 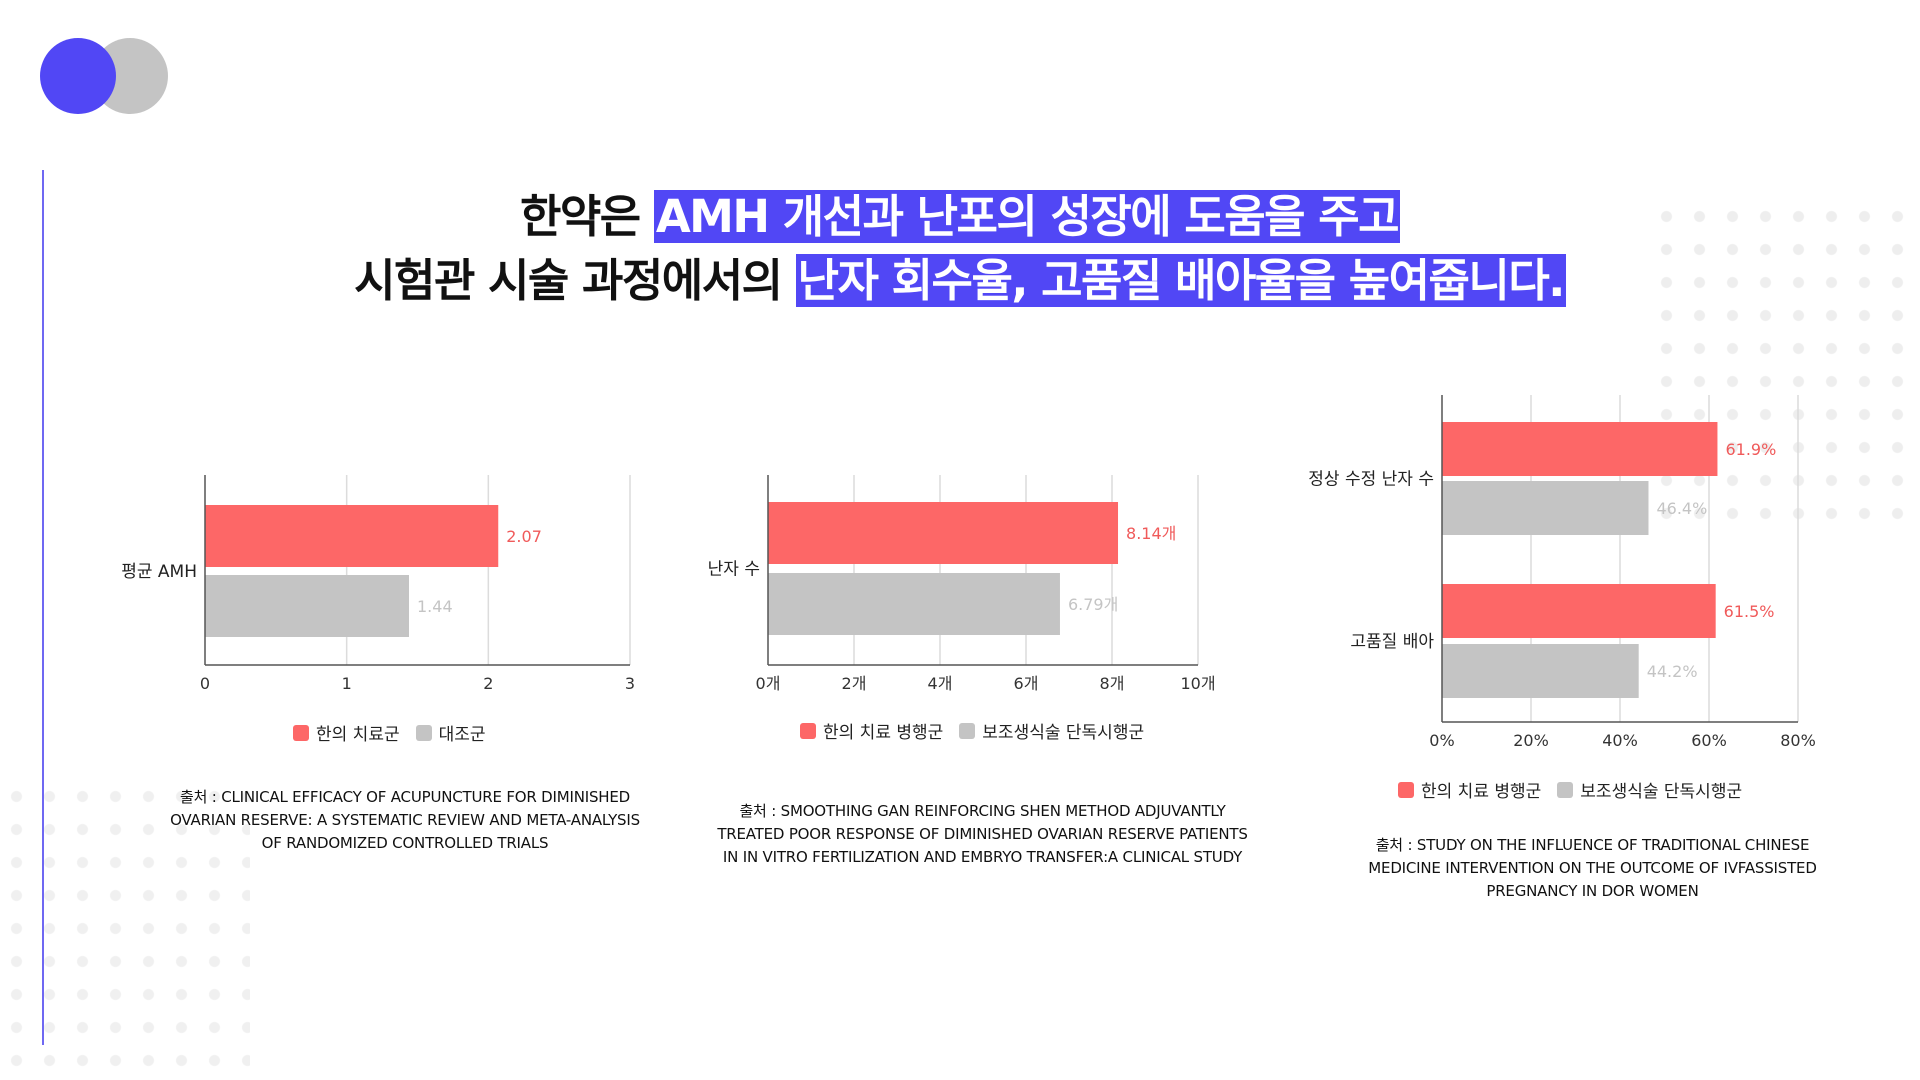 I want to click on category-label: 평균 AMH, so click(x=159, y=572).